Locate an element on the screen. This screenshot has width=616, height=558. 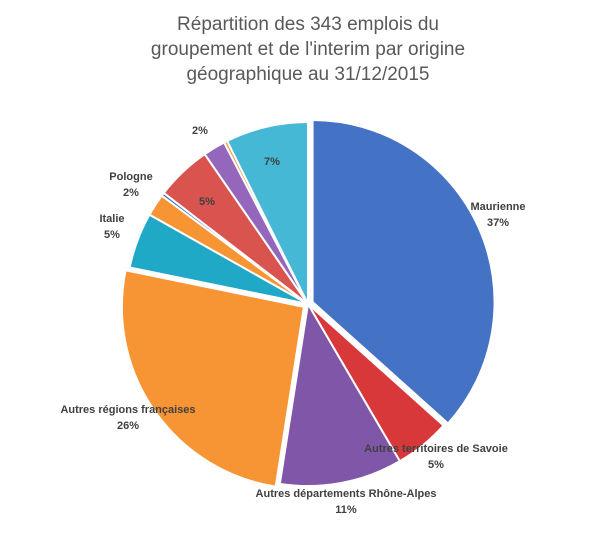
pie-label-2-name: Autres départements Rhône-Alpes is located at coordinates (346, 494).